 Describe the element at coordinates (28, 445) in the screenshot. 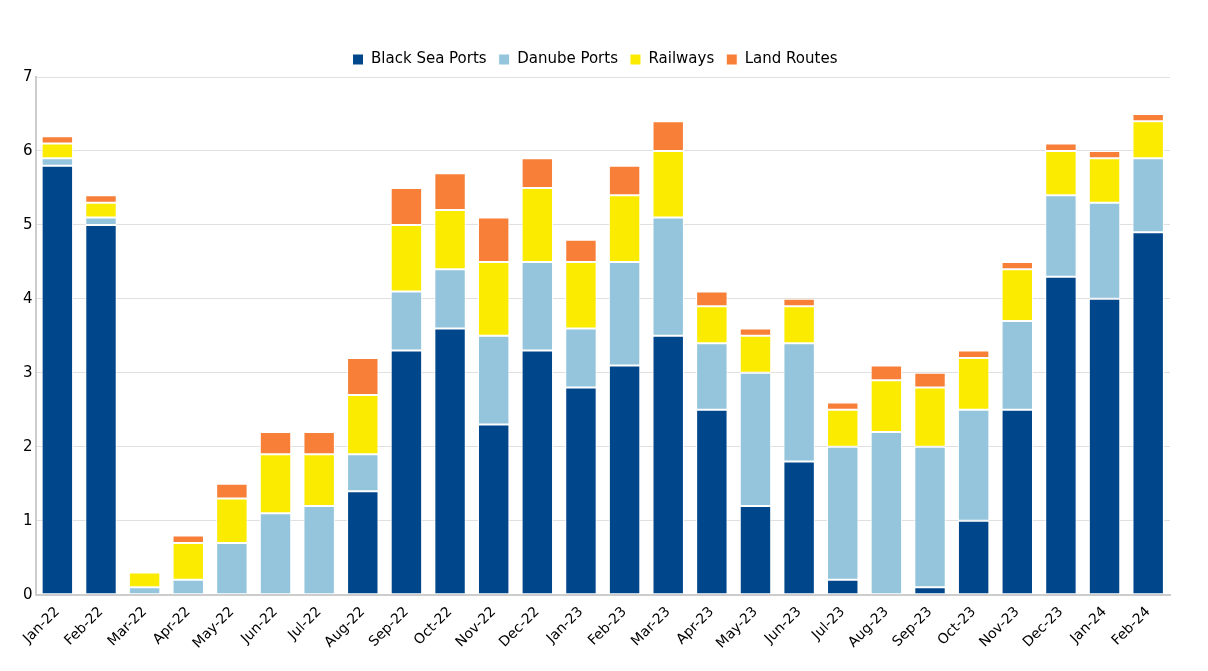

I see `y-tick-label: 2` at that location.